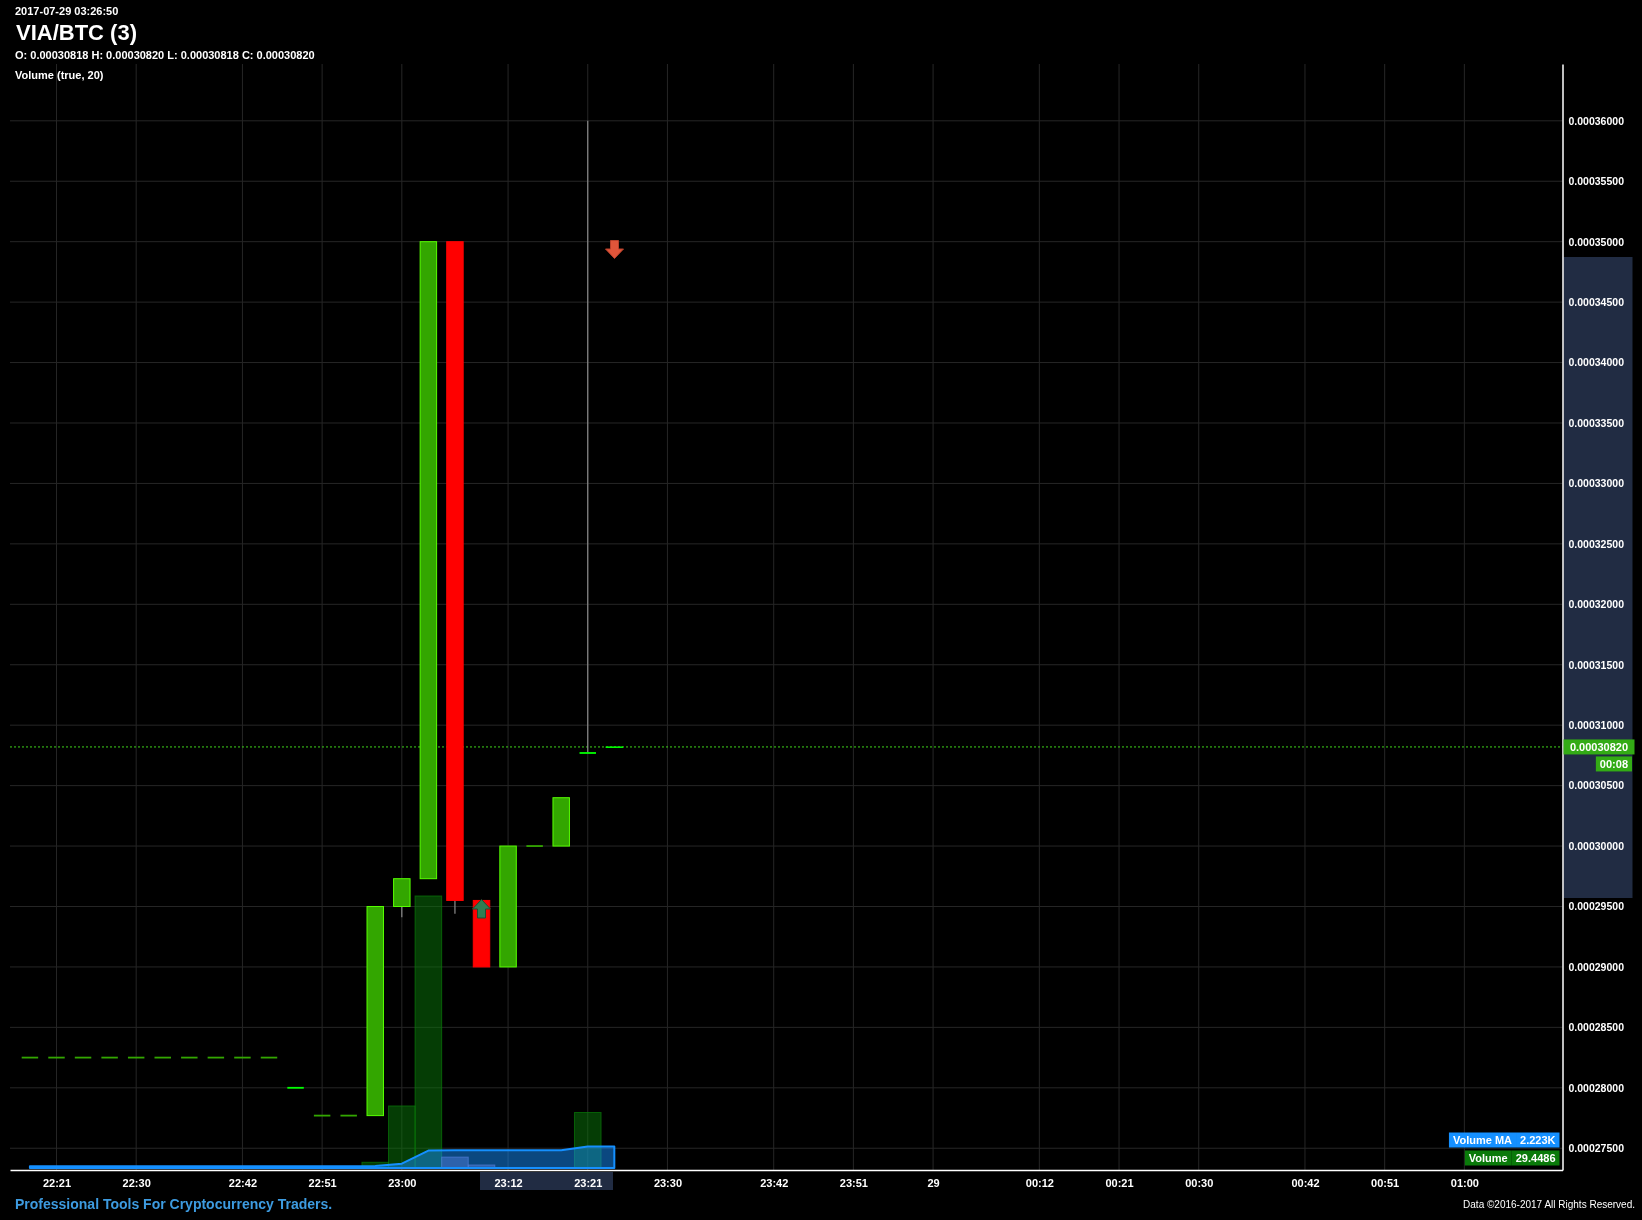  Describe the element at coordinates (1596, 241) in the screenshot. I see `y-tick-label: 0.00035000` at that location.